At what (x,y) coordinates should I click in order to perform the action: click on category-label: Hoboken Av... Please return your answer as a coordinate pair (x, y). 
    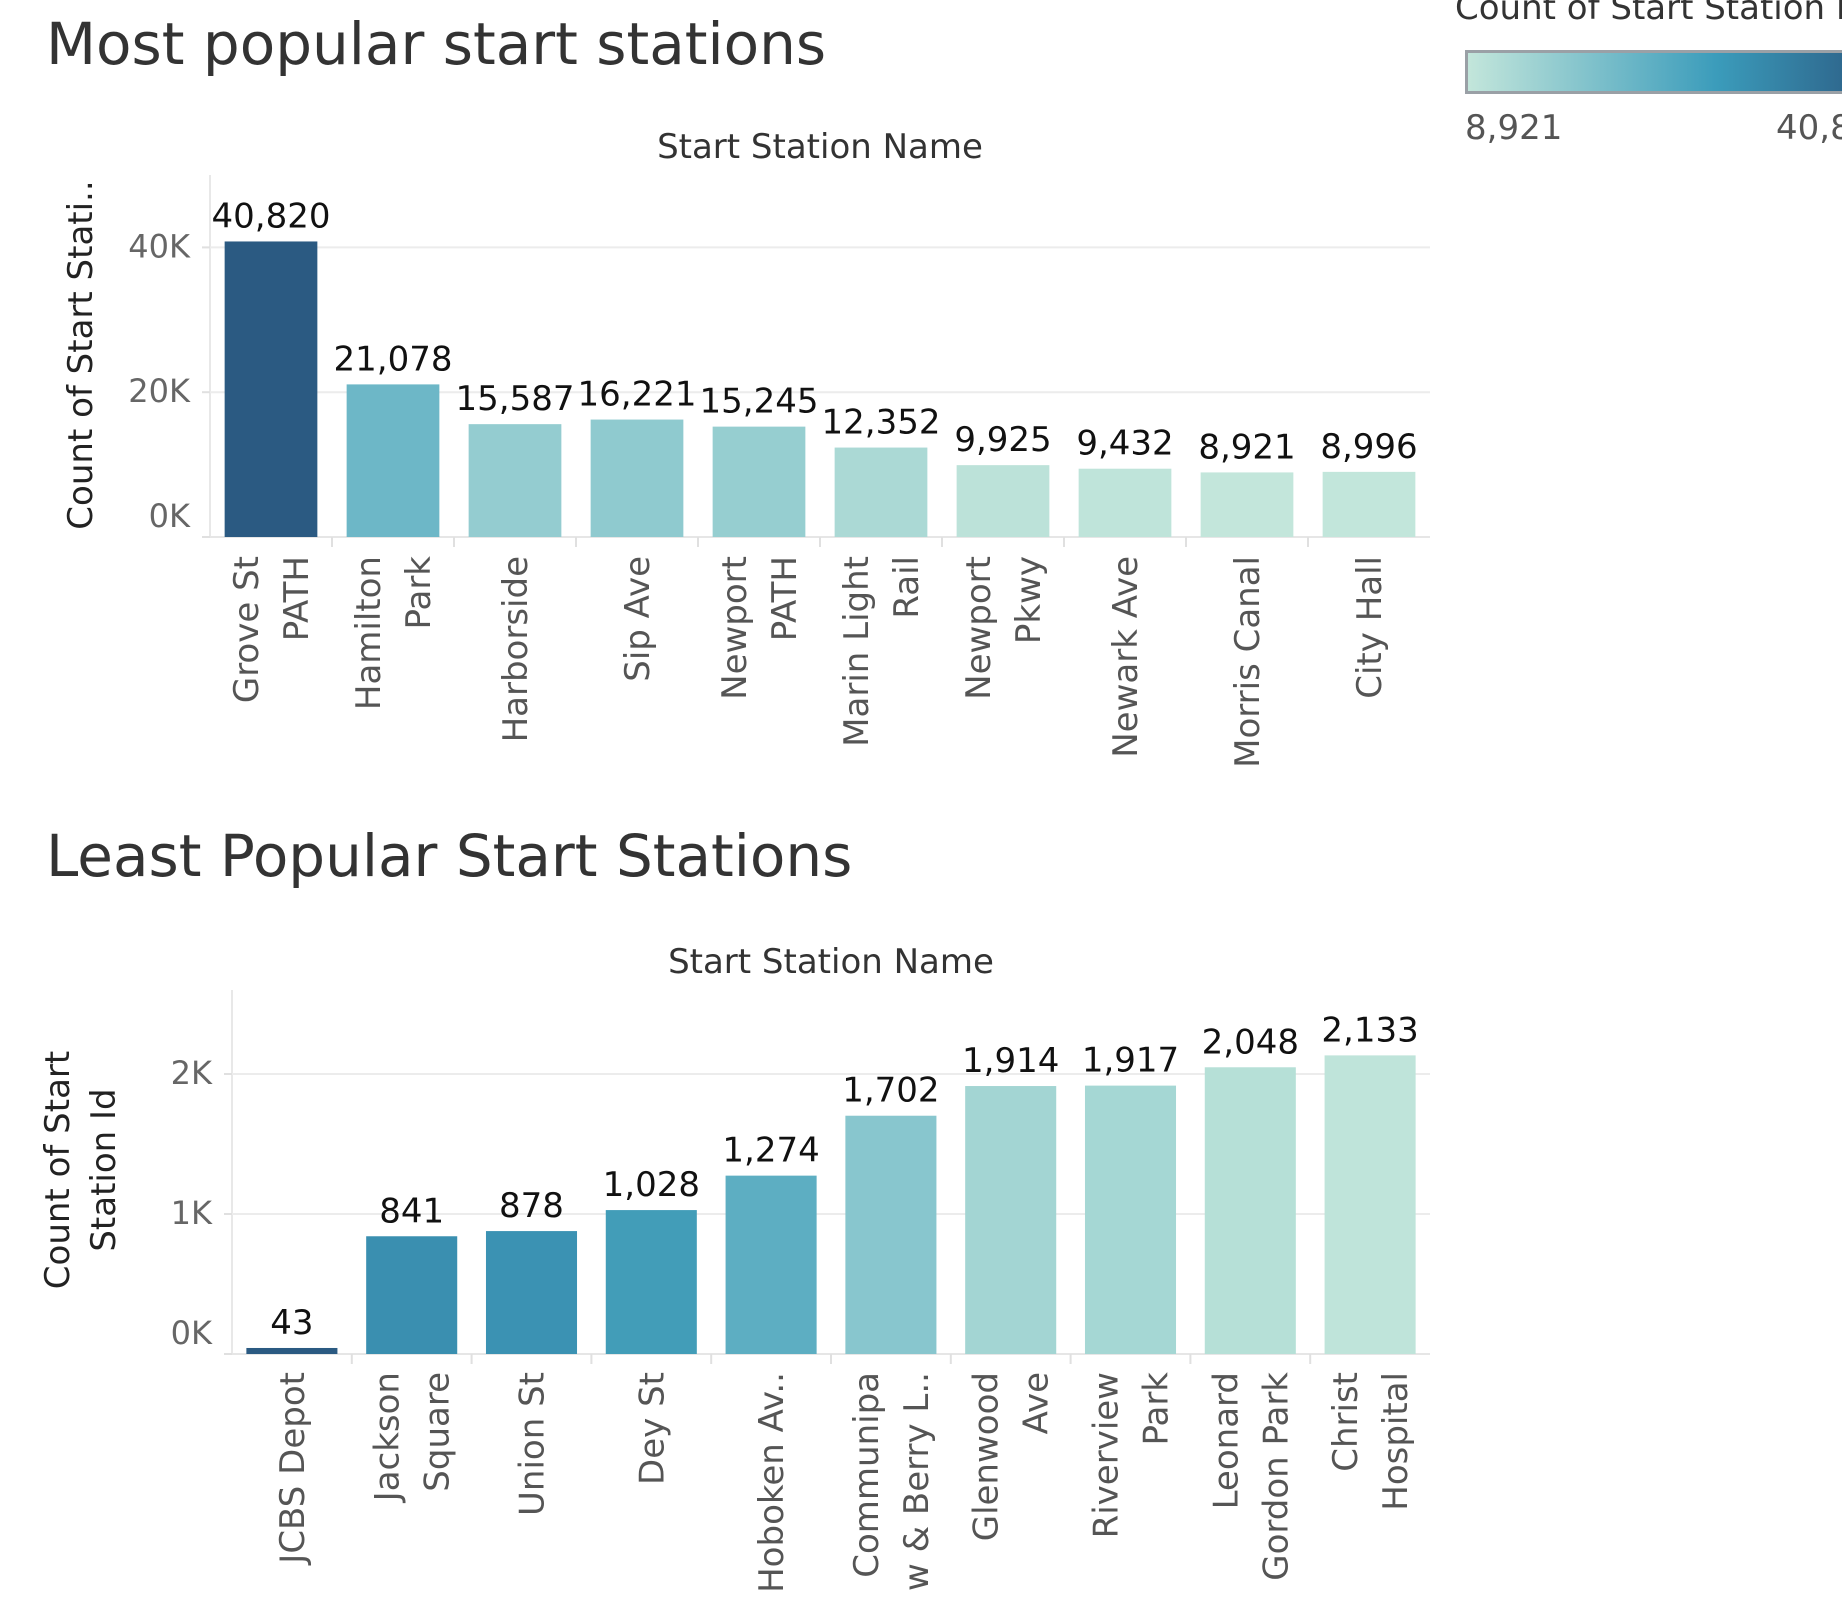
    Looking at the image, I should click on (772, 1482).